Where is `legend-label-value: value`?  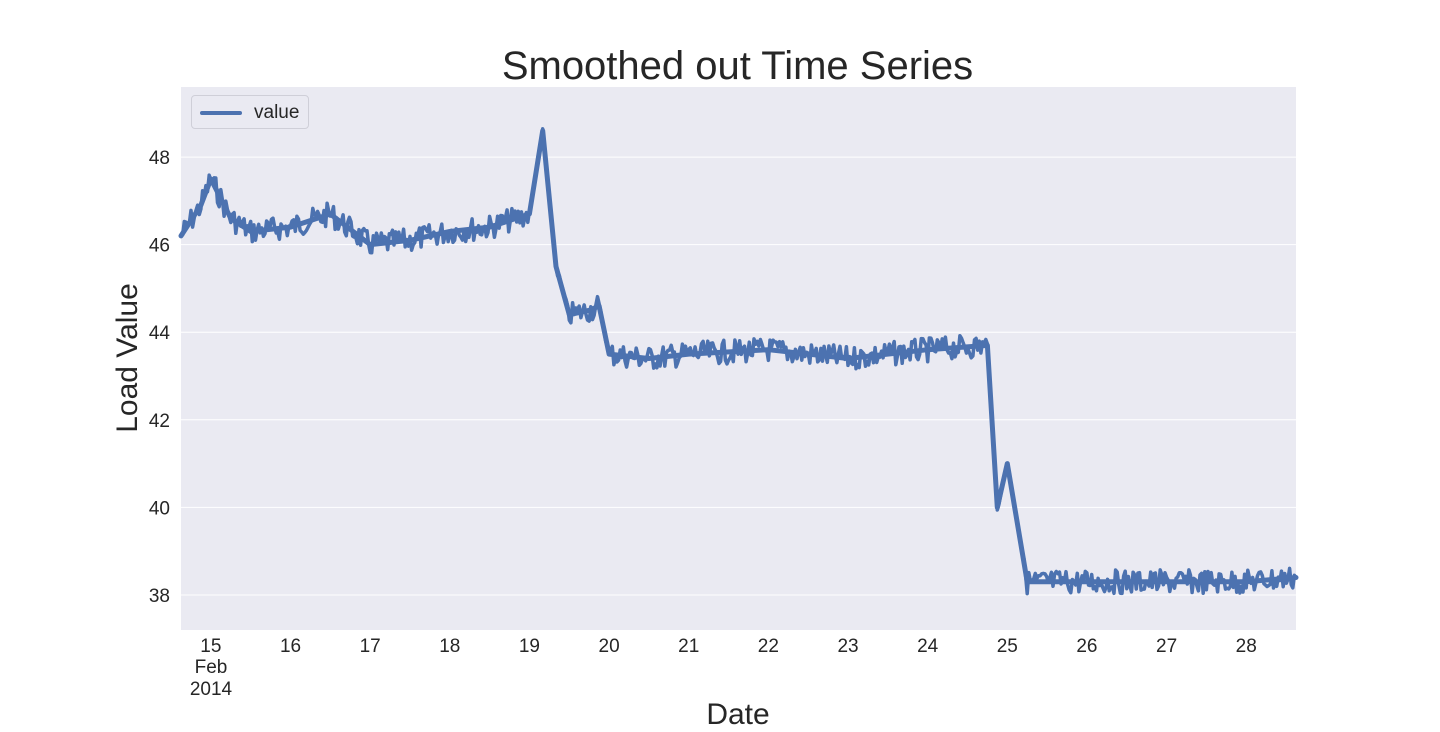 legend-label-value: value is located at coordinates (277, 112).